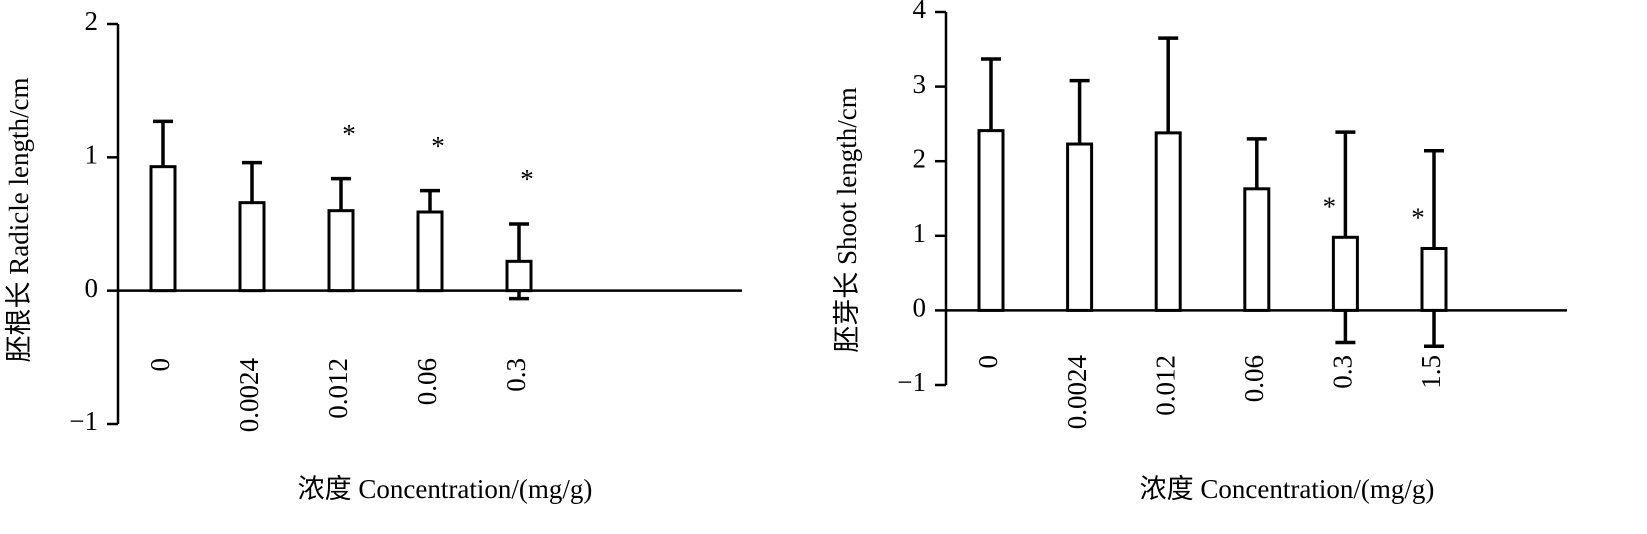 The image size is (1647, 534). Describe the element at coordinates (847, 220) in the screenshot. I see `y-axis-label: 胚芽长 Shoot length/cm` at that location.